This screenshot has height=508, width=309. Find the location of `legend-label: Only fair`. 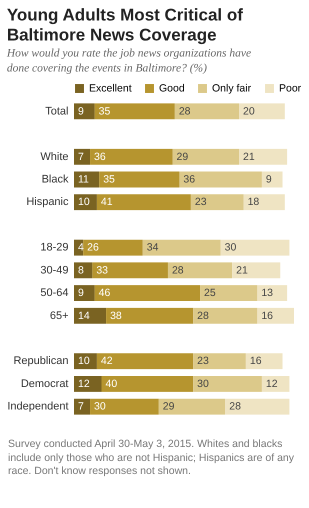

legend-label: Only fair is located at coordinates (232, 88).